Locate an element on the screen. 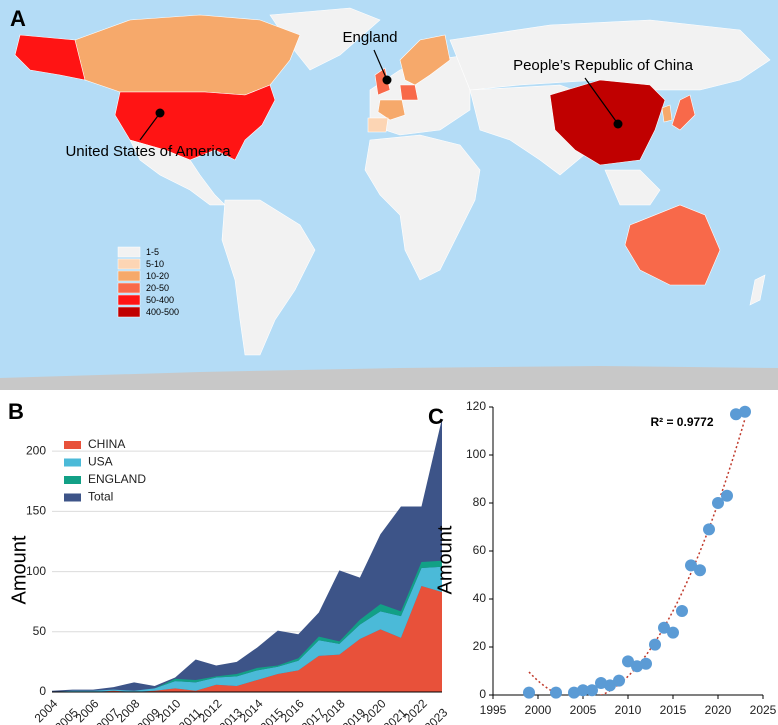  legend-label: Total is located at coordinates (100, 497).